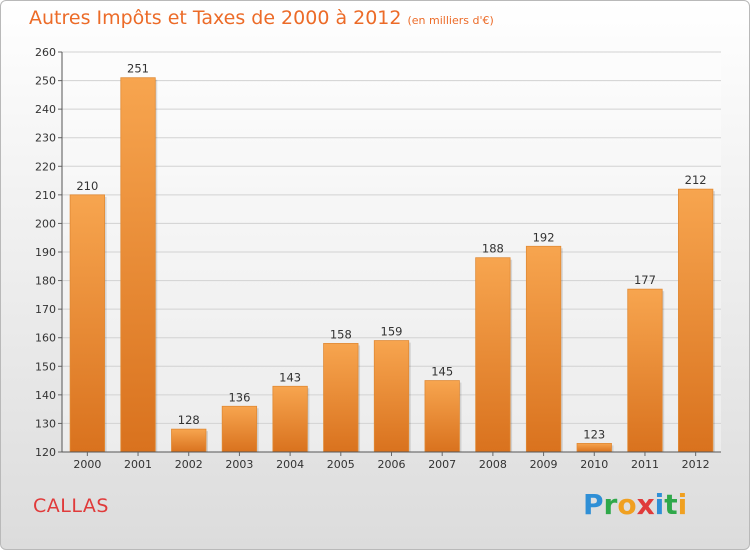  Describe the element at coordinates (87, 186) in the screenshot. I see `data-label: 210` at that location.